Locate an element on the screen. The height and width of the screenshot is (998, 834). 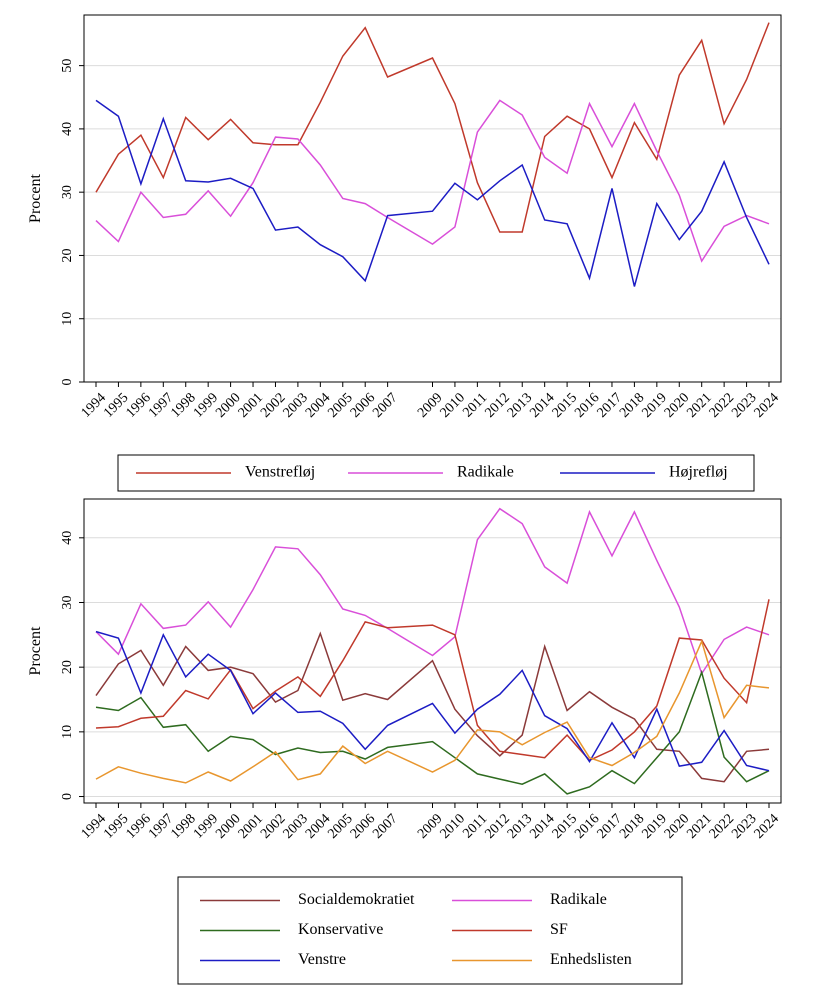
series-line-socialdemokratiet is located at coordinates (432, 707).